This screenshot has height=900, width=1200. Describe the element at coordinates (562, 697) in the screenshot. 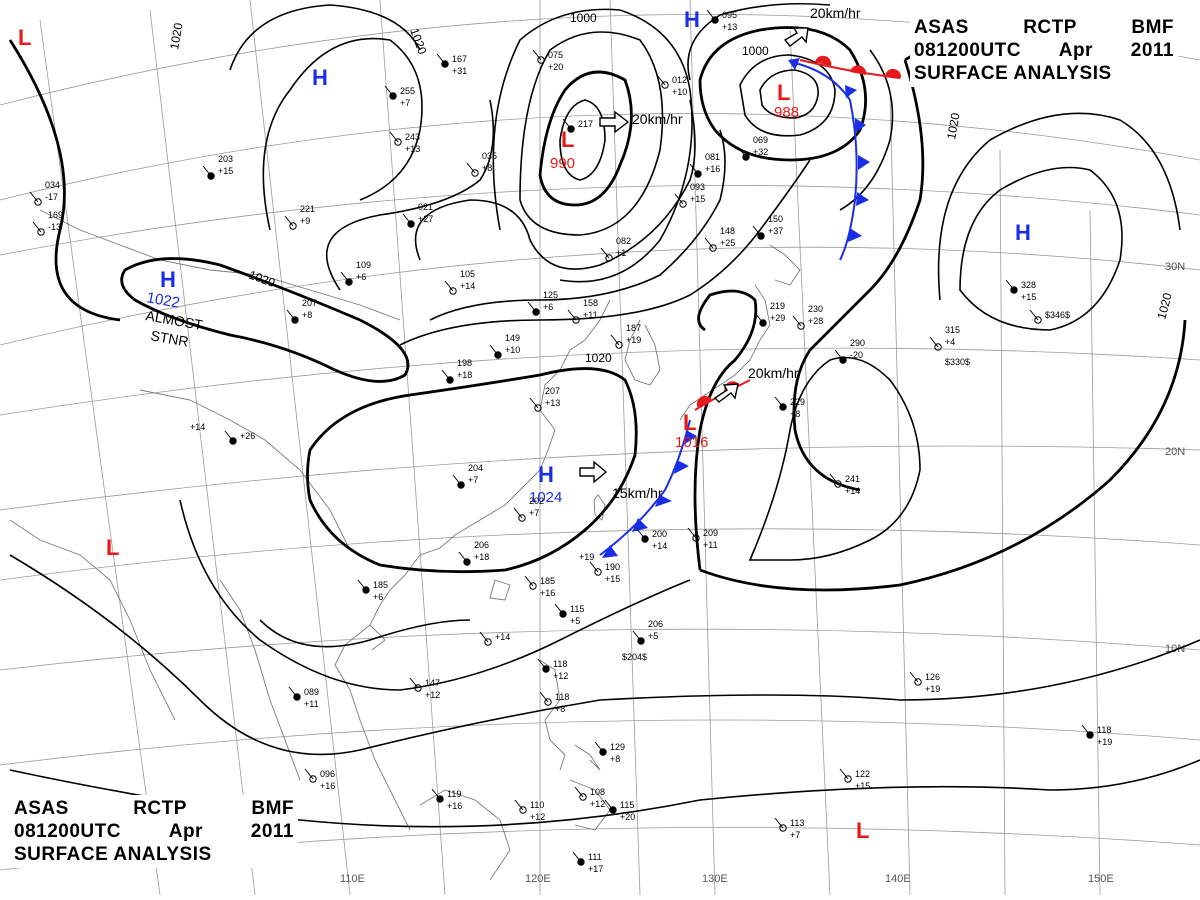

I see `station-value: 118` at that location.